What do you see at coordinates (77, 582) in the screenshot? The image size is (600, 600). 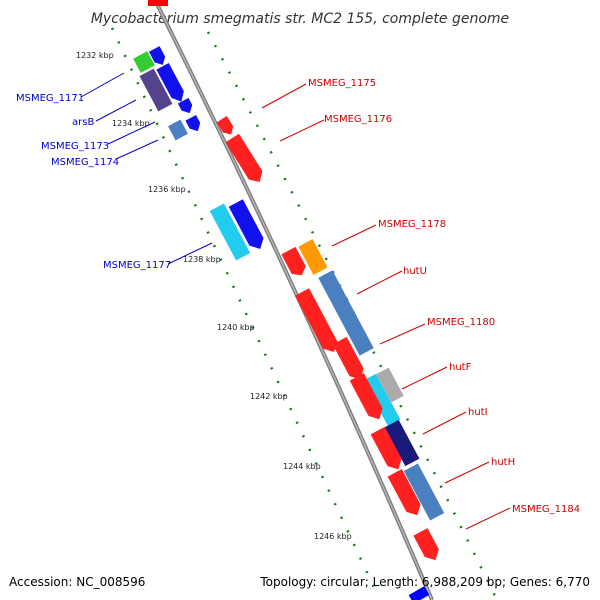 I see `accession-text: Accession: NC_008596` at bounding box center [77, 582].